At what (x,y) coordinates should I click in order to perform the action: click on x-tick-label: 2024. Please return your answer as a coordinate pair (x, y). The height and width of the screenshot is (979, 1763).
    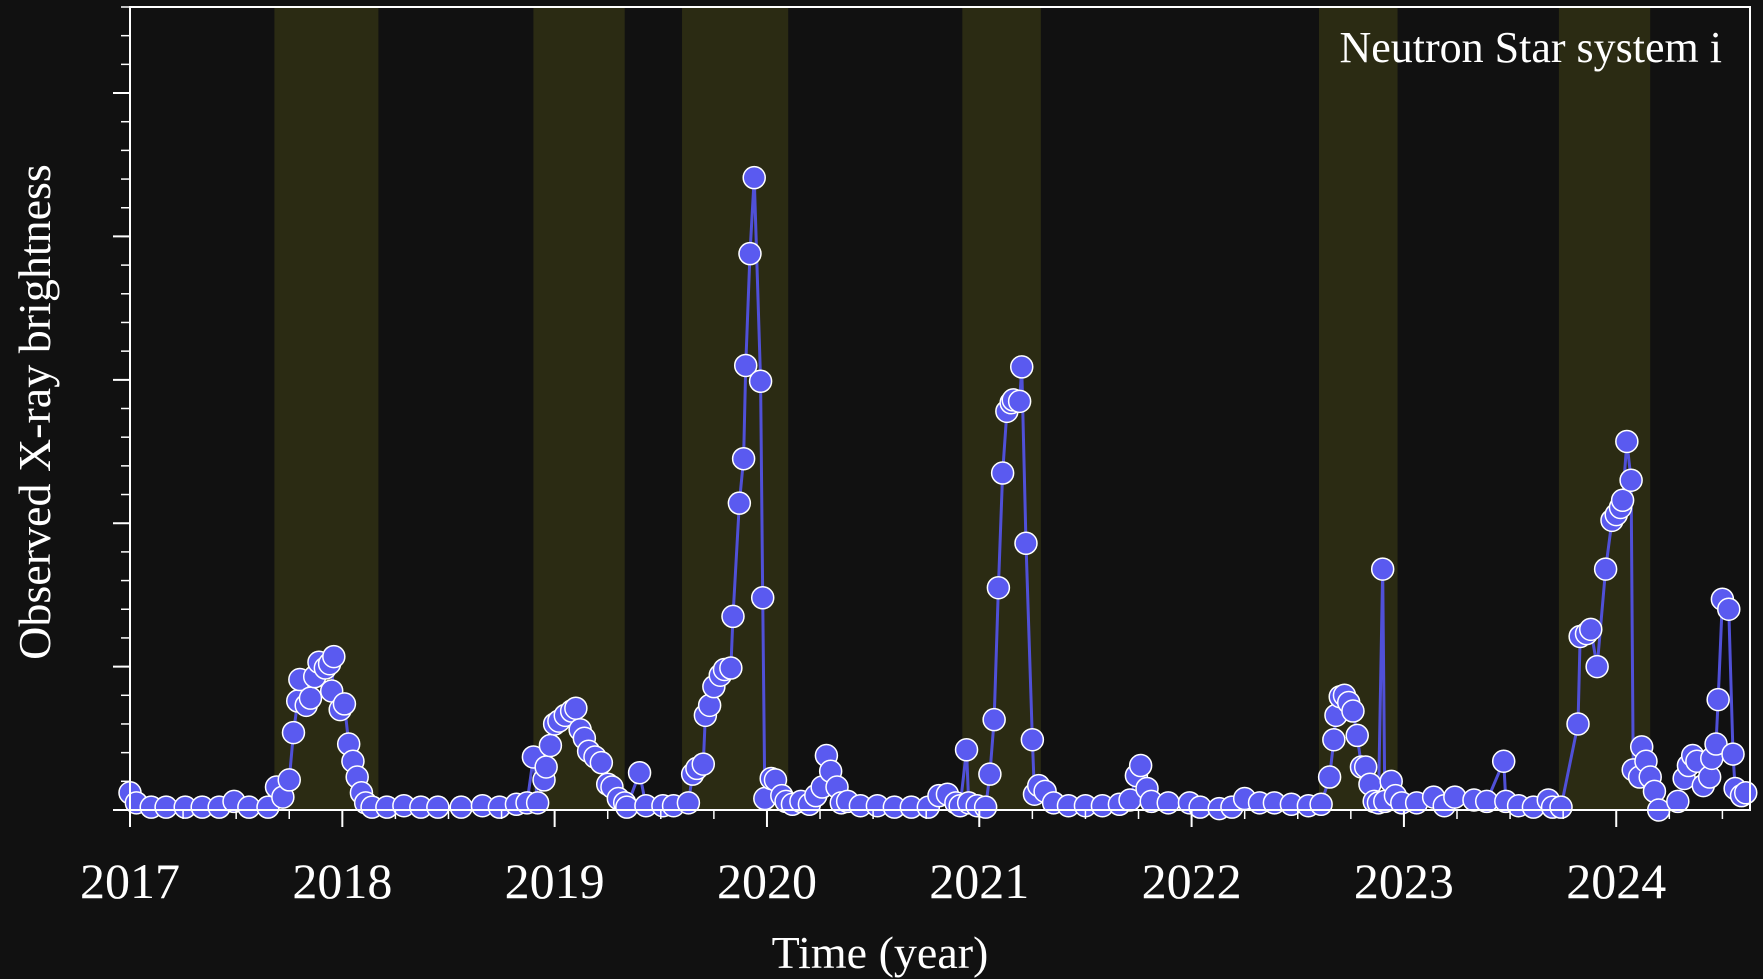
    Looking at the image, I should click on (1616, 881).